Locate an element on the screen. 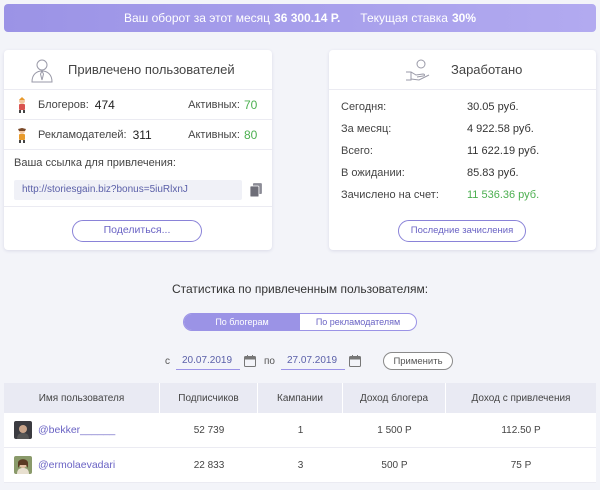  earnings-label: В ожидании: is located at coordinates (373, 173).